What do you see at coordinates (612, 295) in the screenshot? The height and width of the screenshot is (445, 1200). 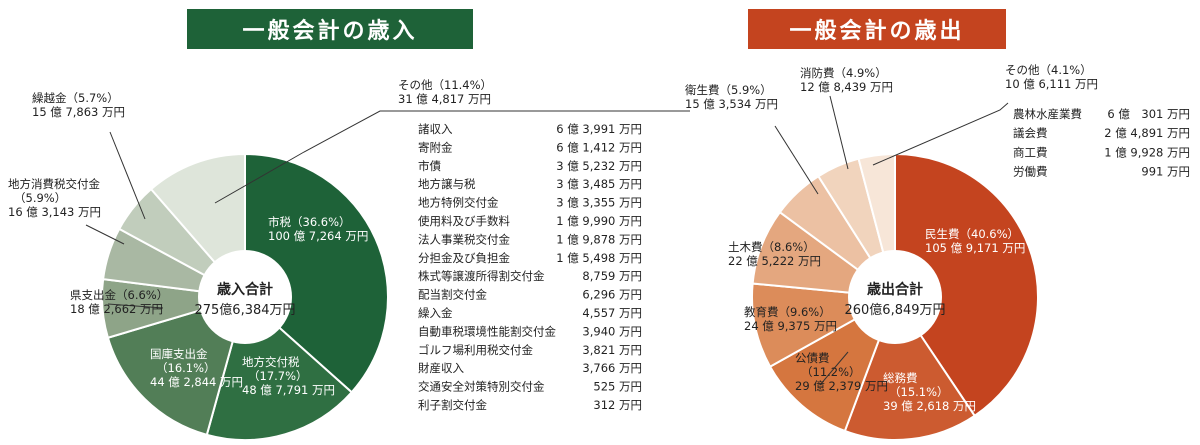 I see `breakdown-item-amount: 6,296 万円` at bounding box center [612, 295].